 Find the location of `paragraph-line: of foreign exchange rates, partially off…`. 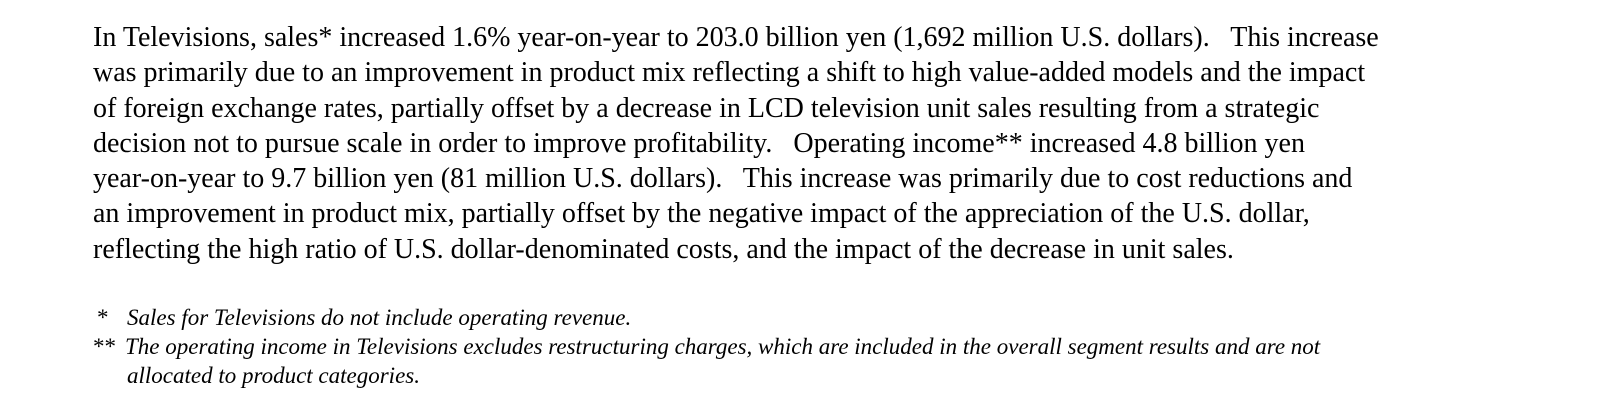

paragraph-line: of foreign exchange rates, partially off… is located at coordinates (706, 108).